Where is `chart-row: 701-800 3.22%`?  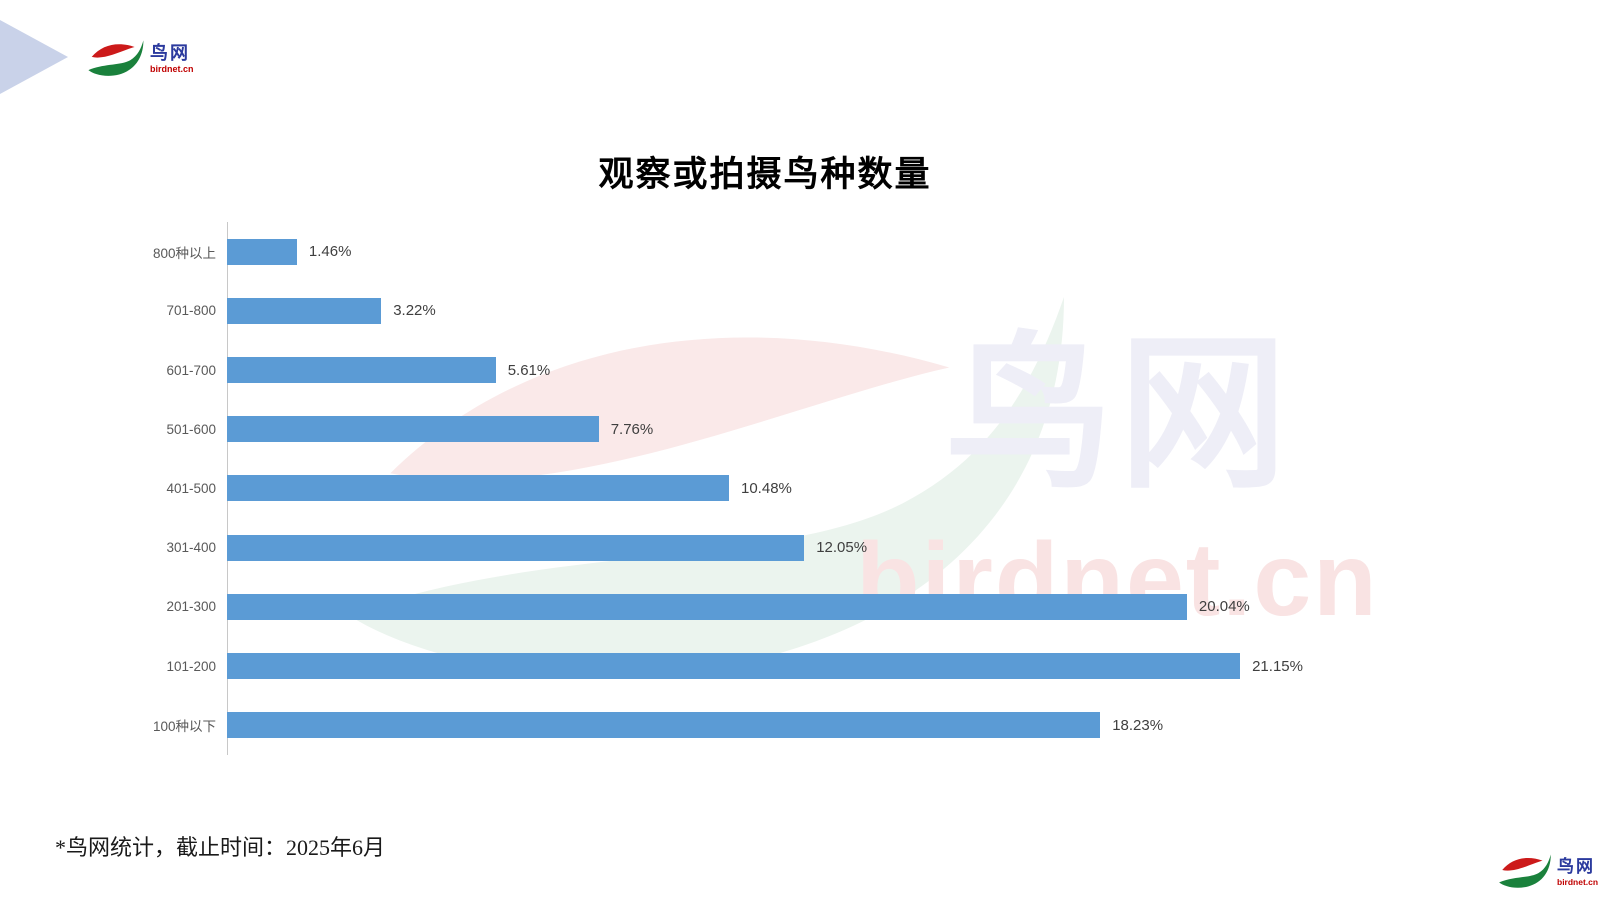
chart-row: 701-800 3.22% is located at coordinates (775, 310).